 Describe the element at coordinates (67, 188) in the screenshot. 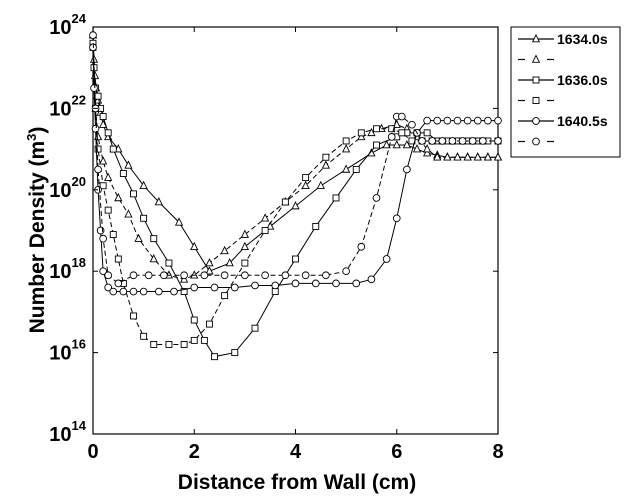

I see `y-tick-label: 1020` at that location.